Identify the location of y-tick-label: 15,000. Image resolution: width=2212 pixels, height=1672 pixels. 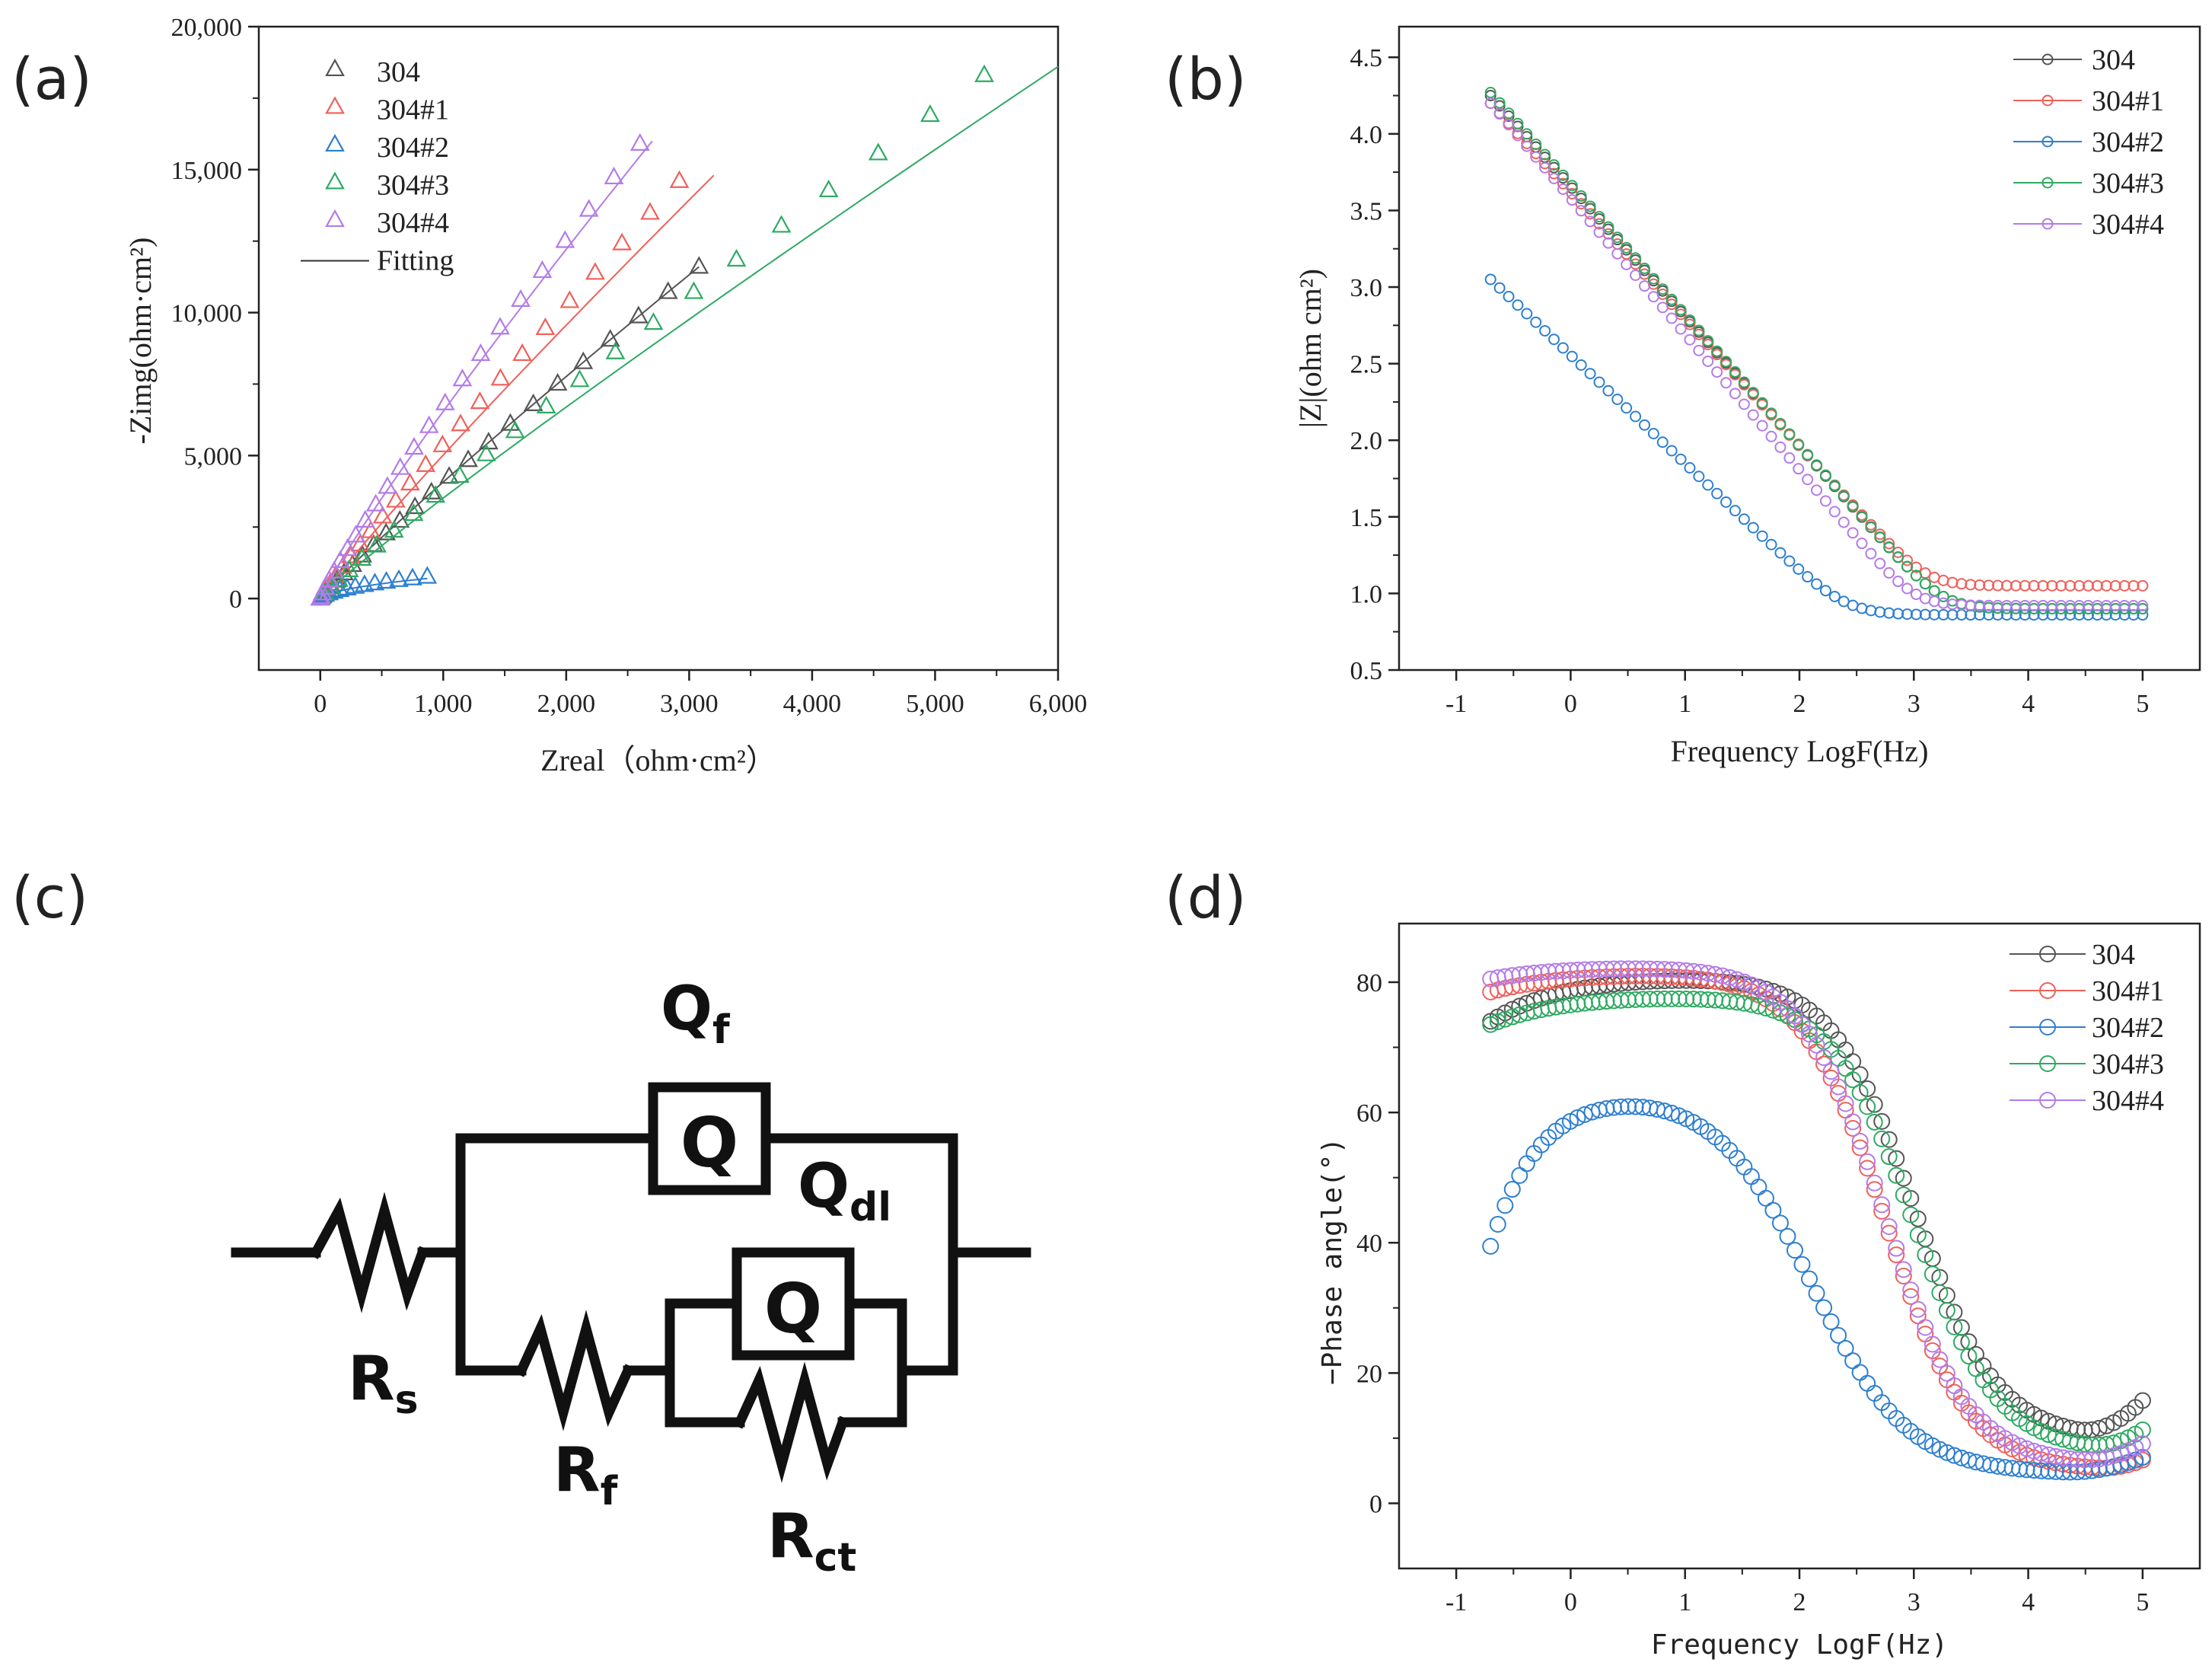
(207, 171).